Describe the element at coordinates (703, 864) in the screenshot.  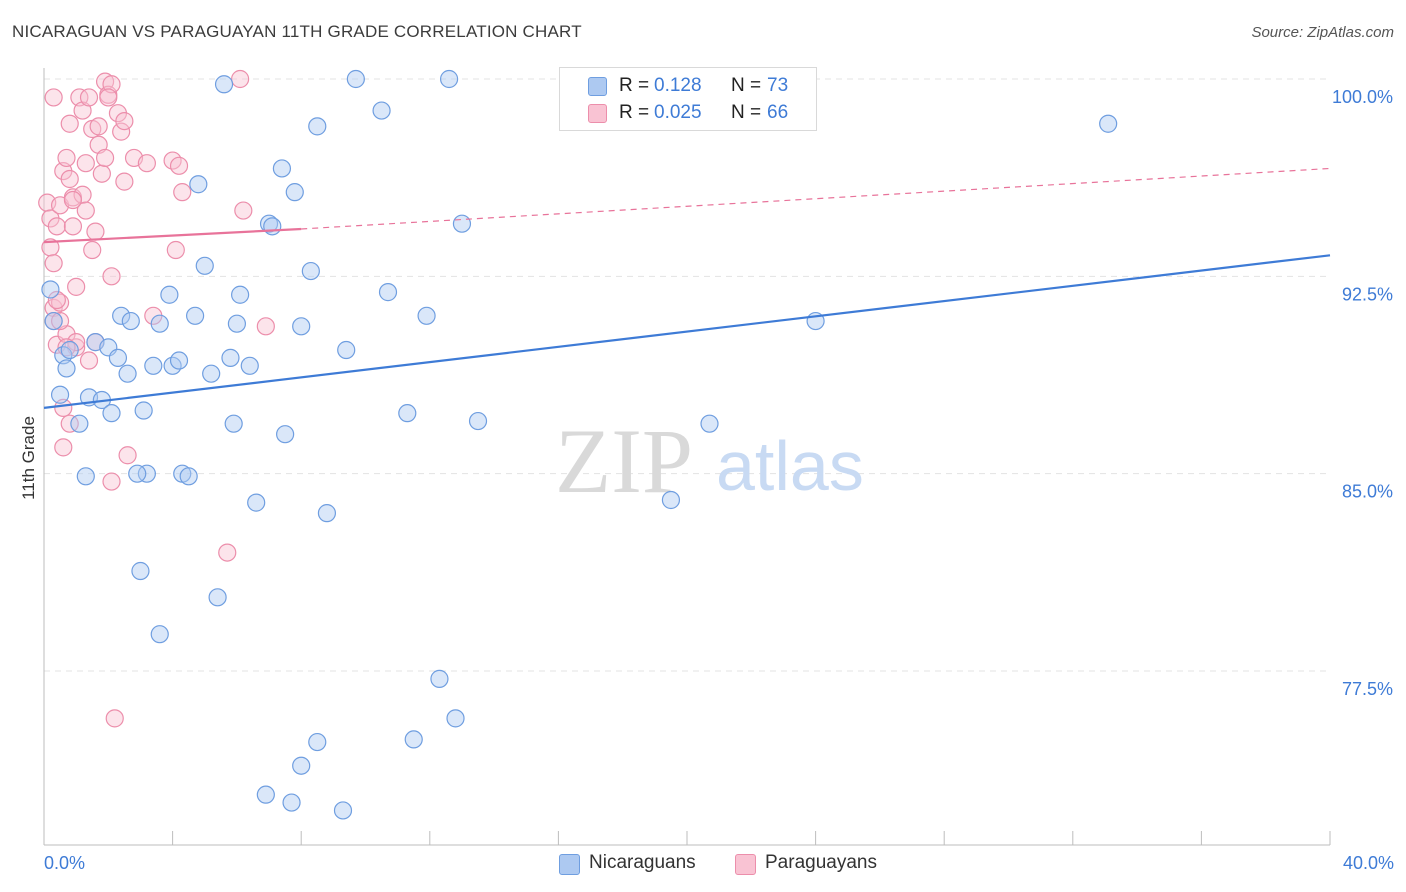
I see `legend-series: Nicaraguans Paraguayans` at that location.